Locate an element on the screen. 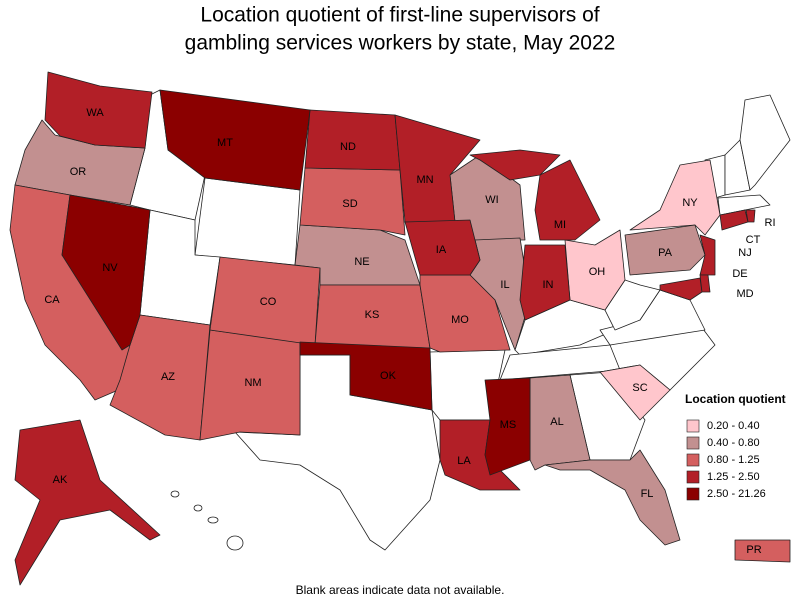 The width and height of the screenshot is (800, 600). state-de is located at coordinates (705, 283).